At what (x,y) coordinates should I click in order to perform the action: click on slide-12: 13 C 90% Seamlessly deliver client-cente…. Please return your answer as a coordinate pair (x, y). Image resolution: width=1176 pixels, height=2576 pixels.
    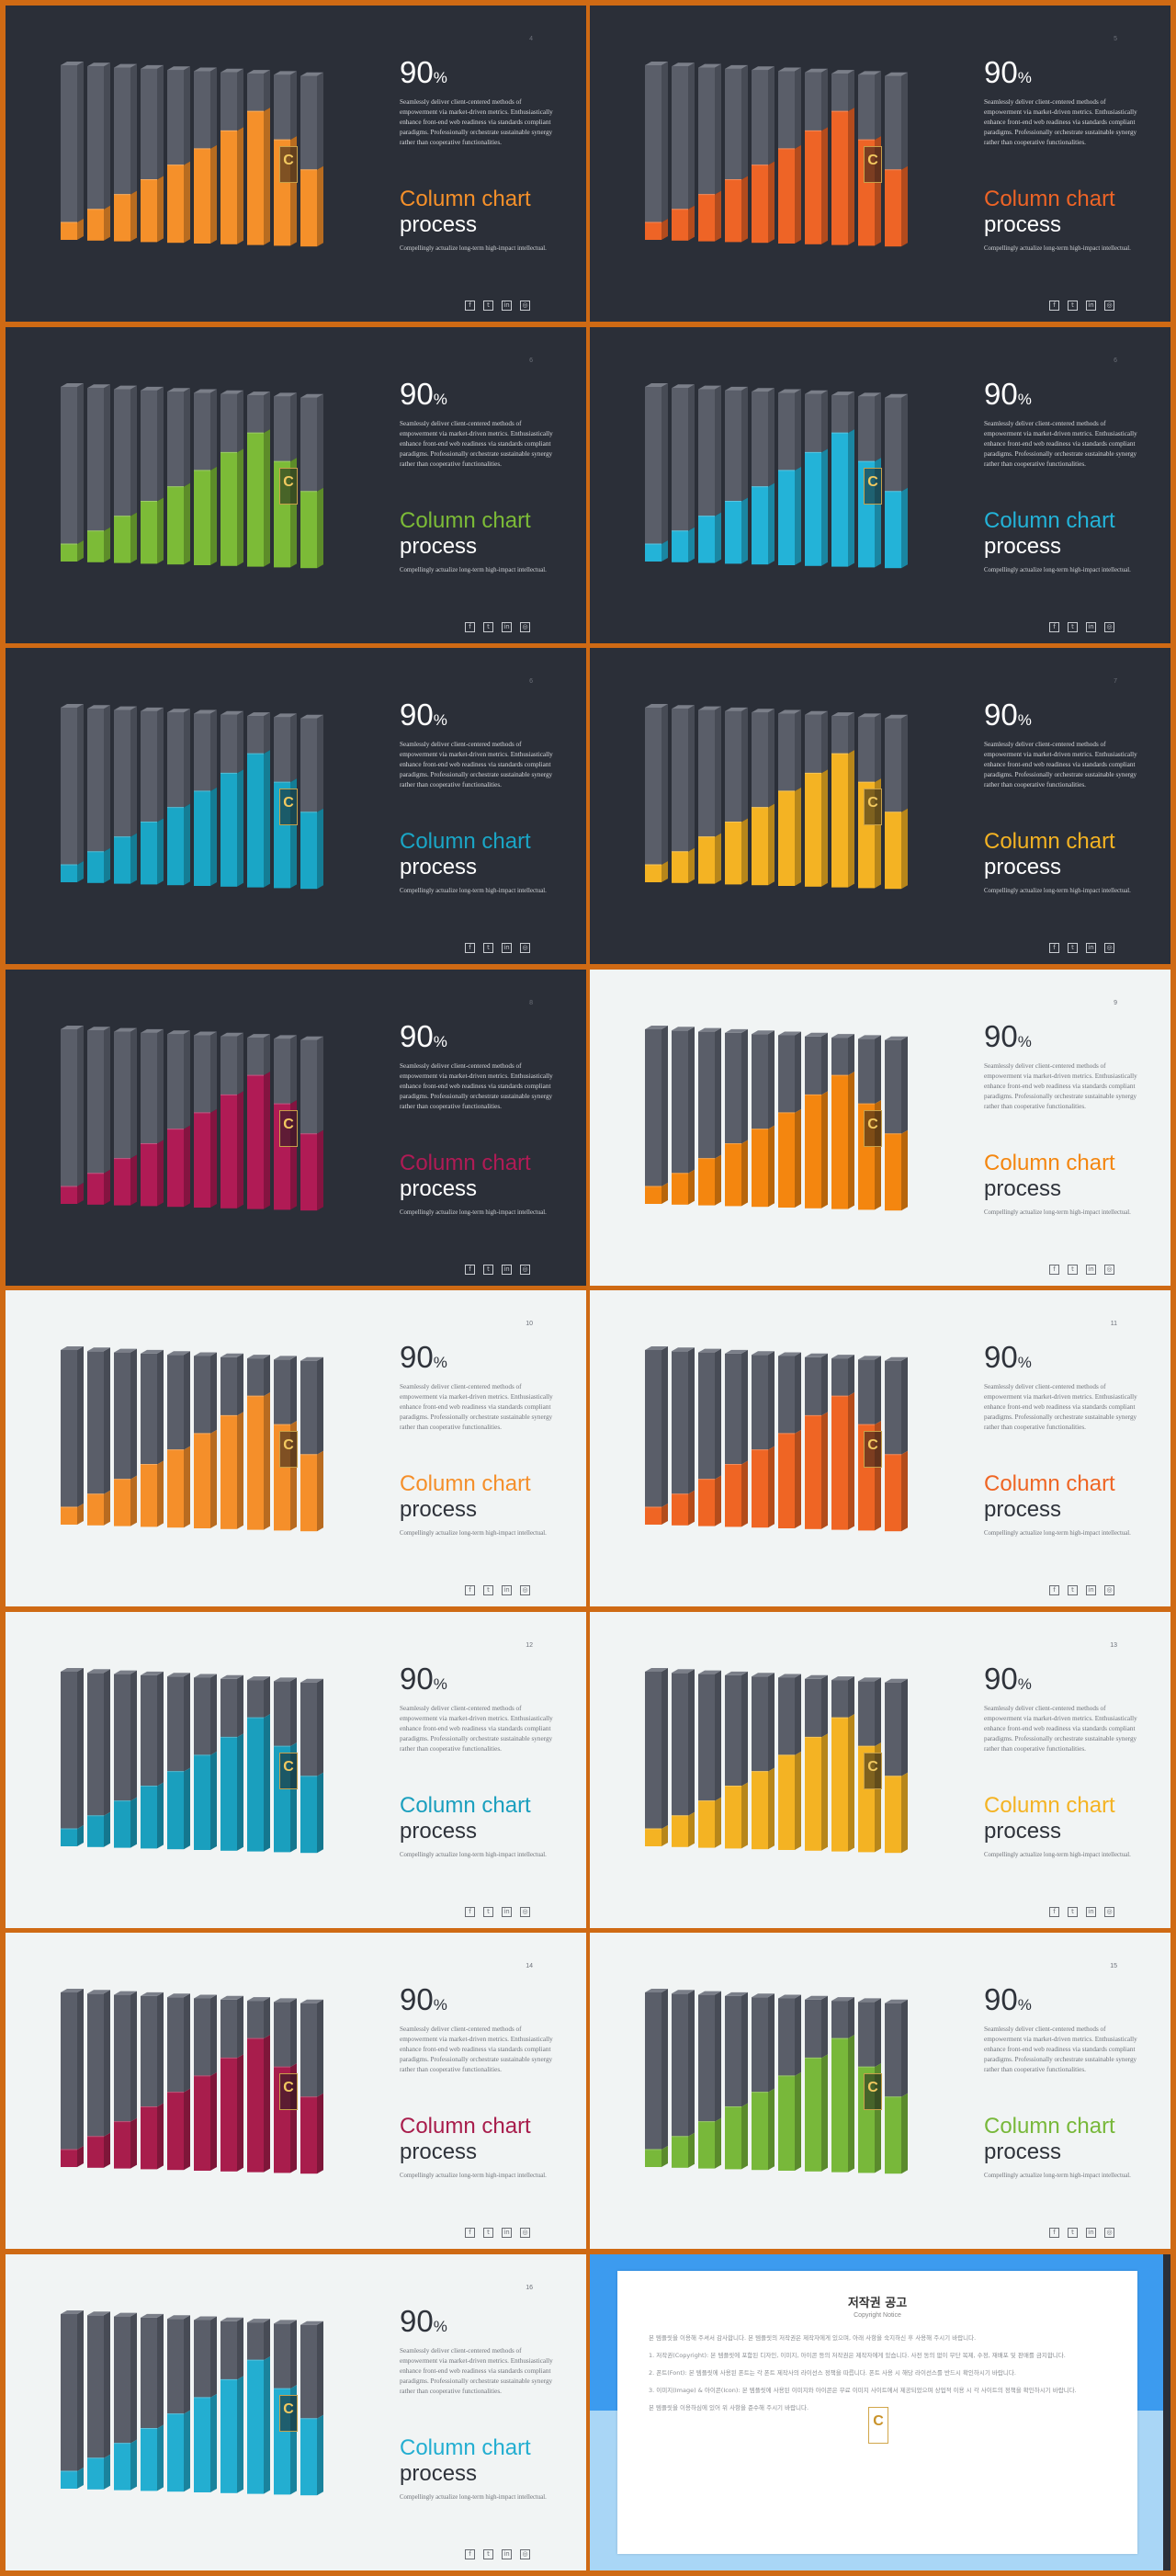
    Looking at the image, I should click on (880, 1770).